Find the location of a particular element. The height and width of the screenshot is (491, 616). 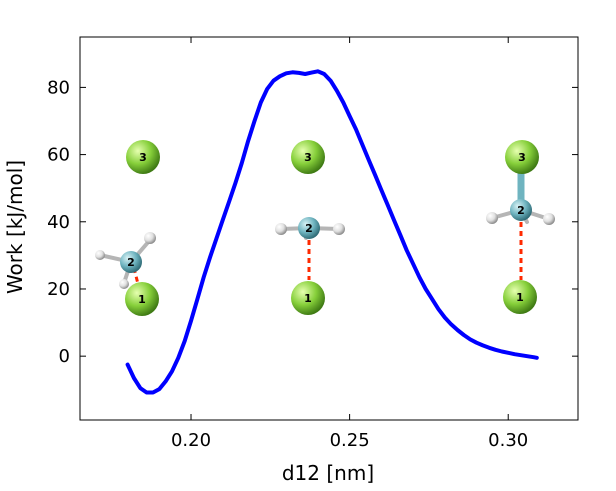

x-axis-label: d12 [nm] is located at coordinates (328, 473).